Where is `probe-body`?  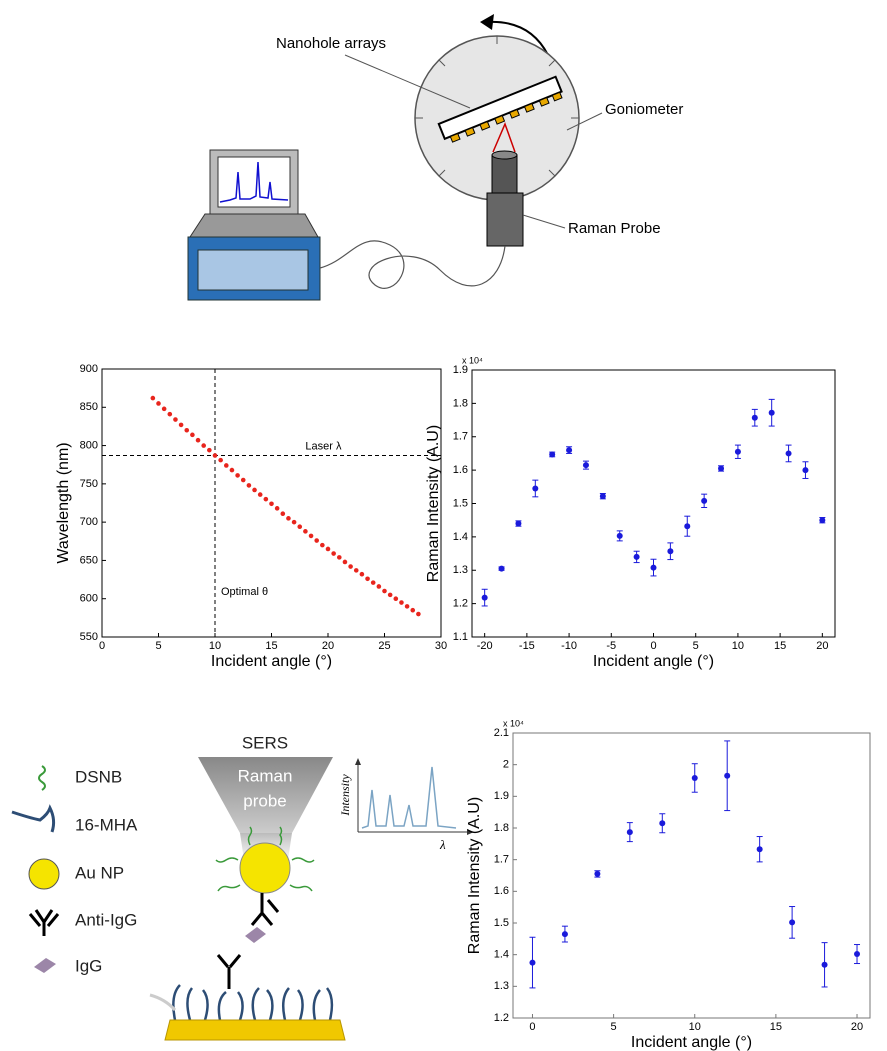
probe-body is located at coordinates (505, 219).